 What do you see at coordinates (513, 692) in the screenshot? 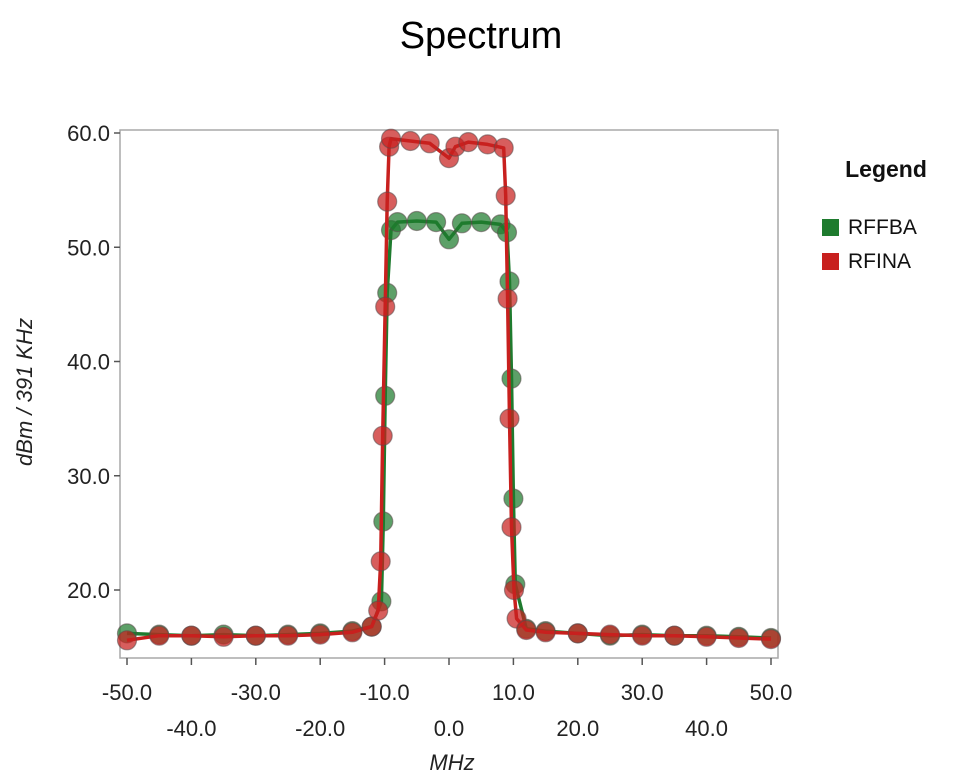
I see `x-tick-label: 10.0` at bounding box center [513, 692].